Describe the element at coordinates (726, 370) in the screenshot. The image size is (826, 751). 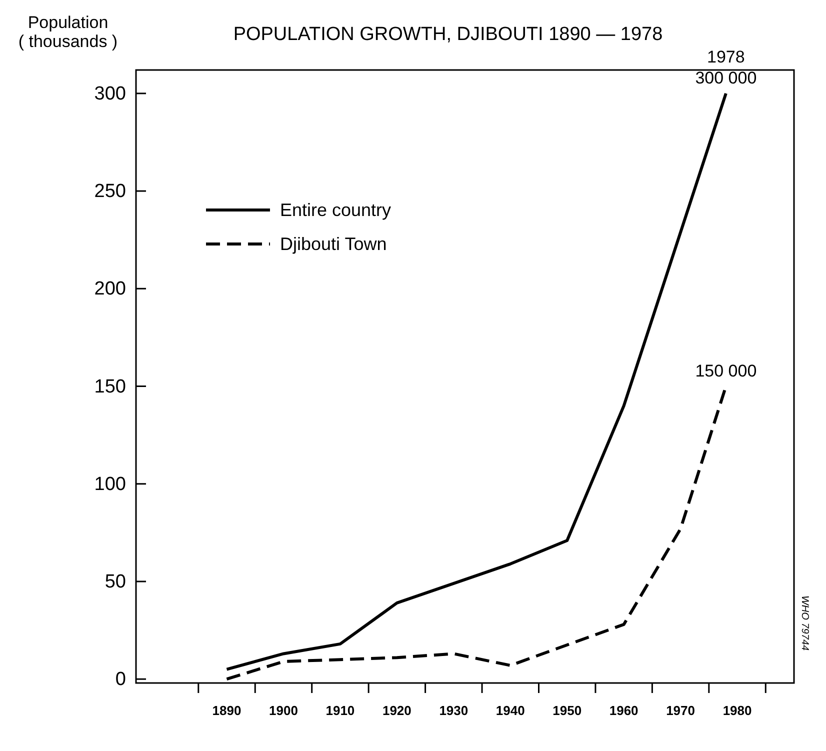
I see `annotation: 150 000` at that location.